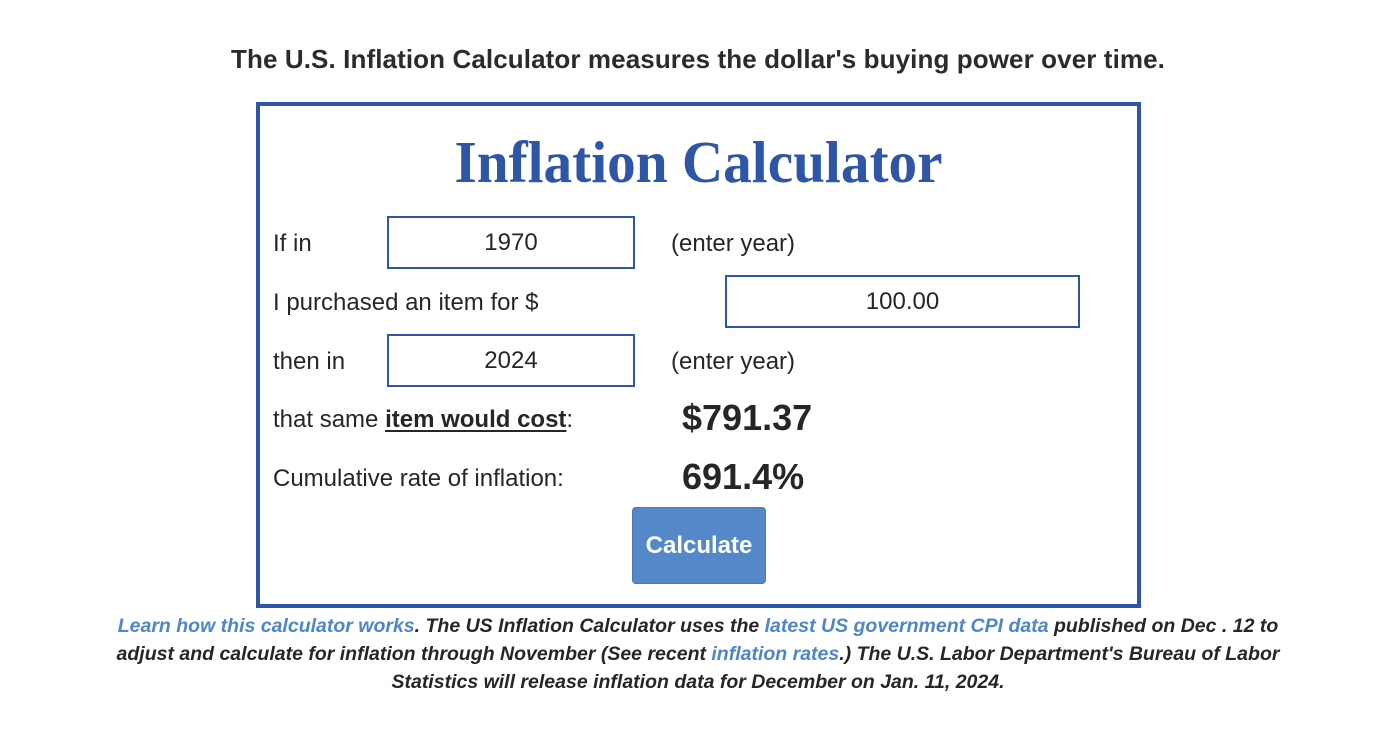 Image resolution: width=1396 pixels, height=752 pixels. Describe the element at coordinates (699, 545) in the screenshot. I see `calculate-button: Calculate` at that location.